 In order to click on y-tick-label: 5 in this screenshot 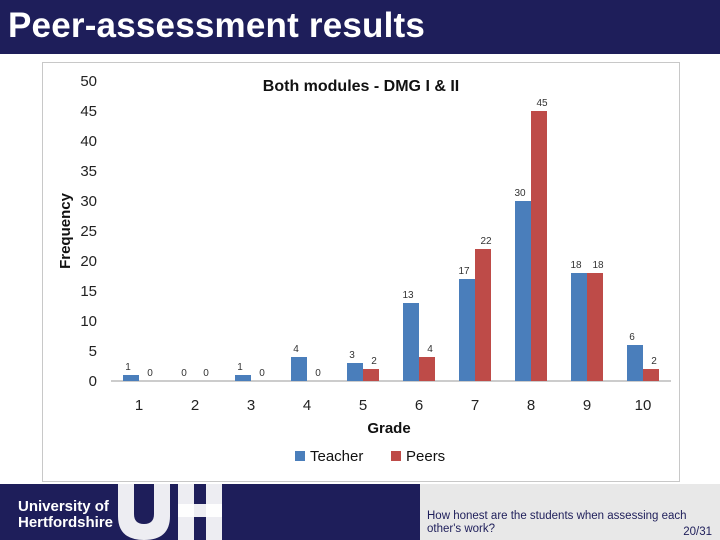, I will do `click(93, 351)`.